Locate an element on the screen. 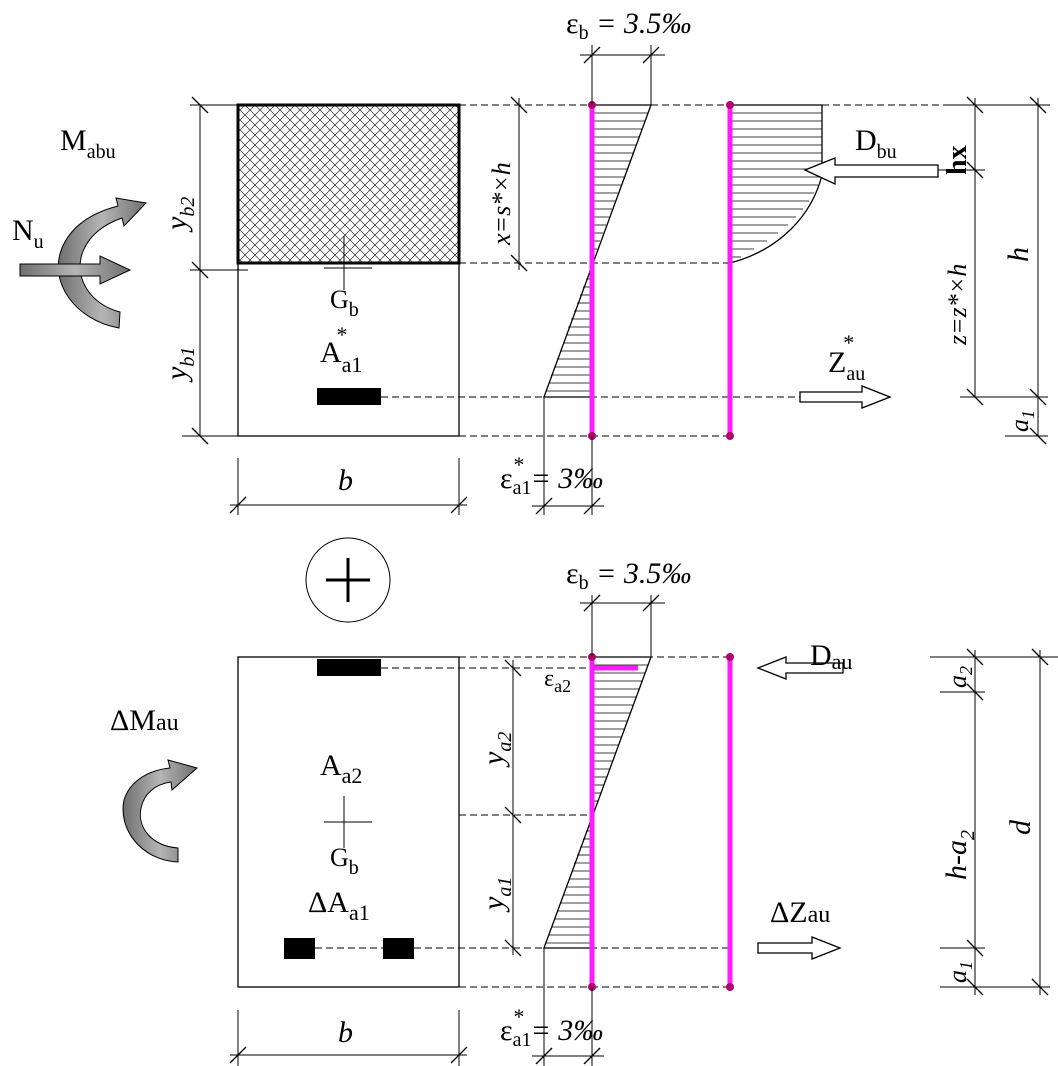 Image resolution: width=1058 pixels, height=1066 pixels. label-yb1: yb1 is located at coordinates (179, 365).